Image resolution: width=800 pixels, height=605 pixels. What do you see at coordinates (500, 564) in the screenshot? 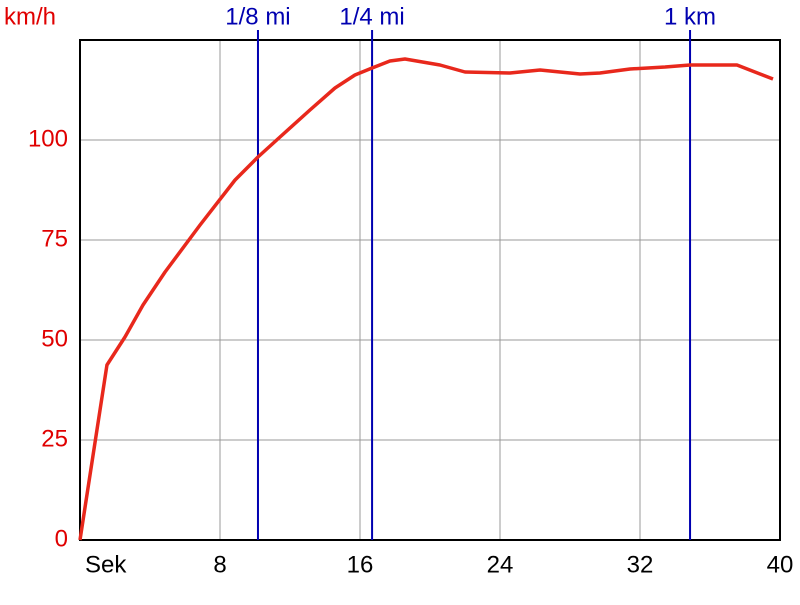
I see `x-tick-label: 24` at bounding box center [500, 564].